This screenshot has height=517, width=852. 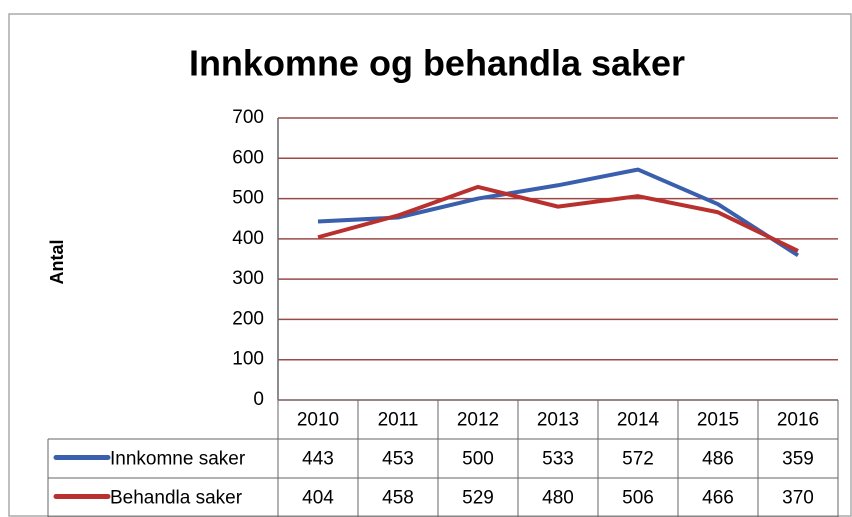 I want to click on x-tick-label: 2015, so click(x=718, y=420).